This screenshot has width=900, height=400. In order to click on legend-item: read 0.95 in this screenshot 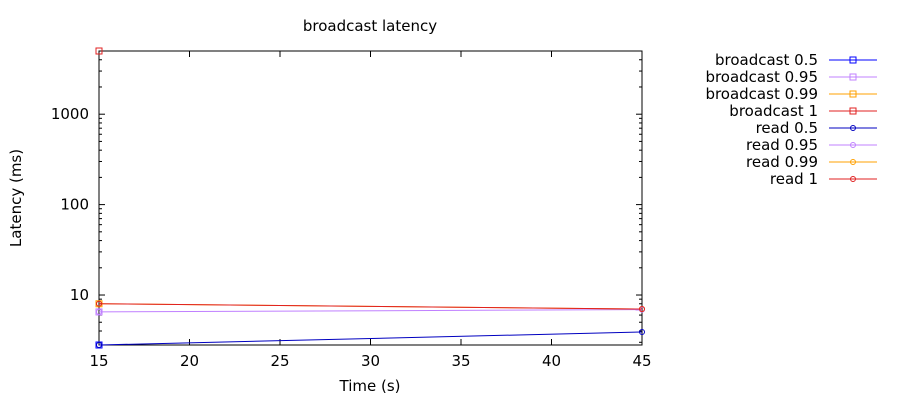, I will do `click(811, 145)`.